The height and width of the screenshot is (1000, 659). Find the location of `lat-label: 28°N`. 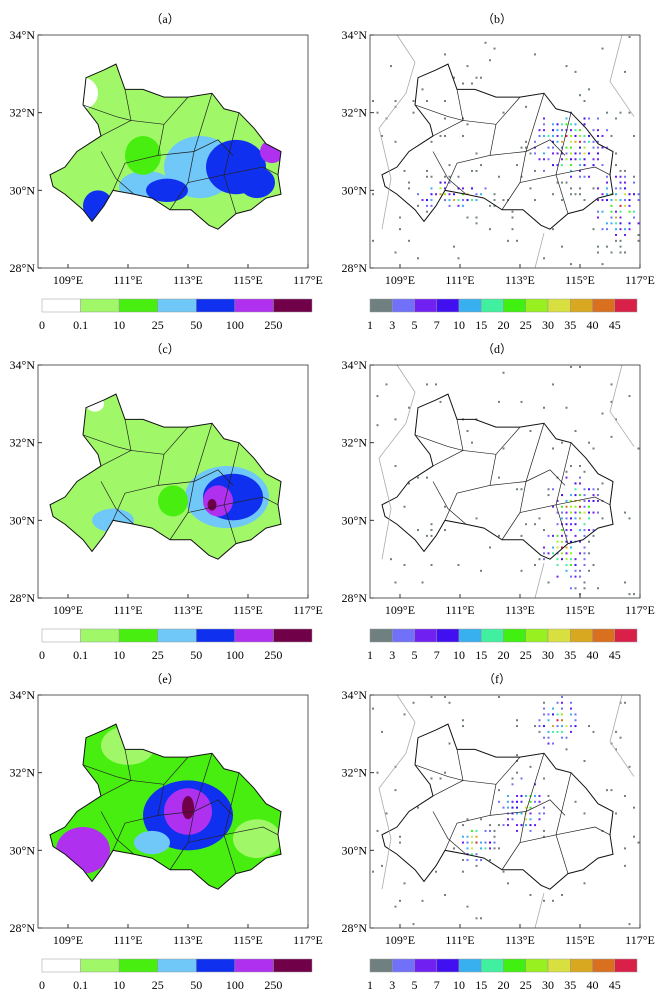

lat-label: 28°N is located at coordinates (355, 268).